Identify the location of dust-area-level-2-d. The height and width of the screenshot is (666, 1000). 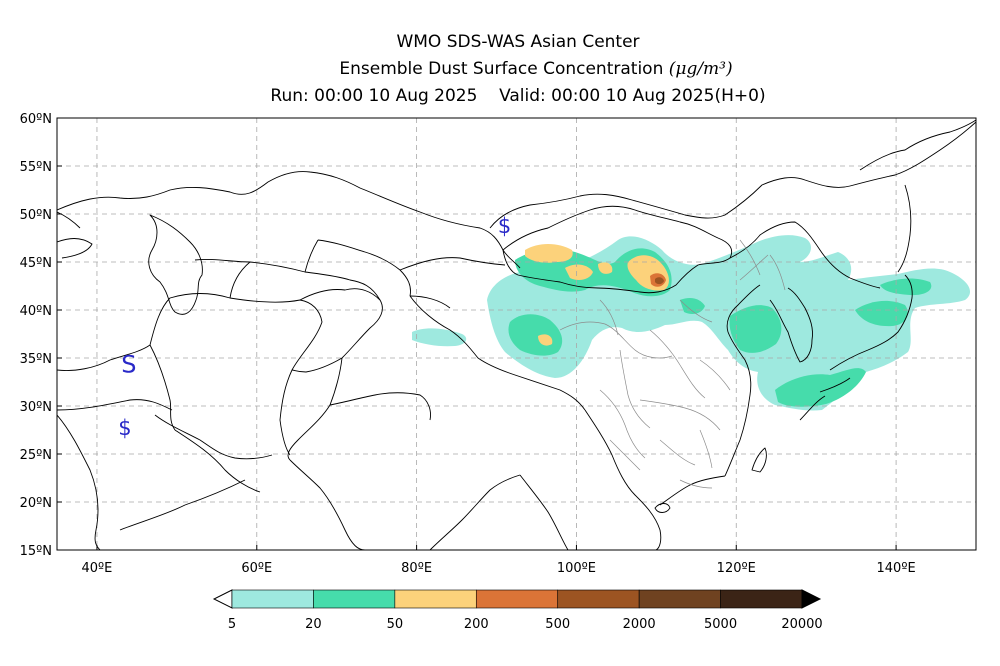
(820, 387).